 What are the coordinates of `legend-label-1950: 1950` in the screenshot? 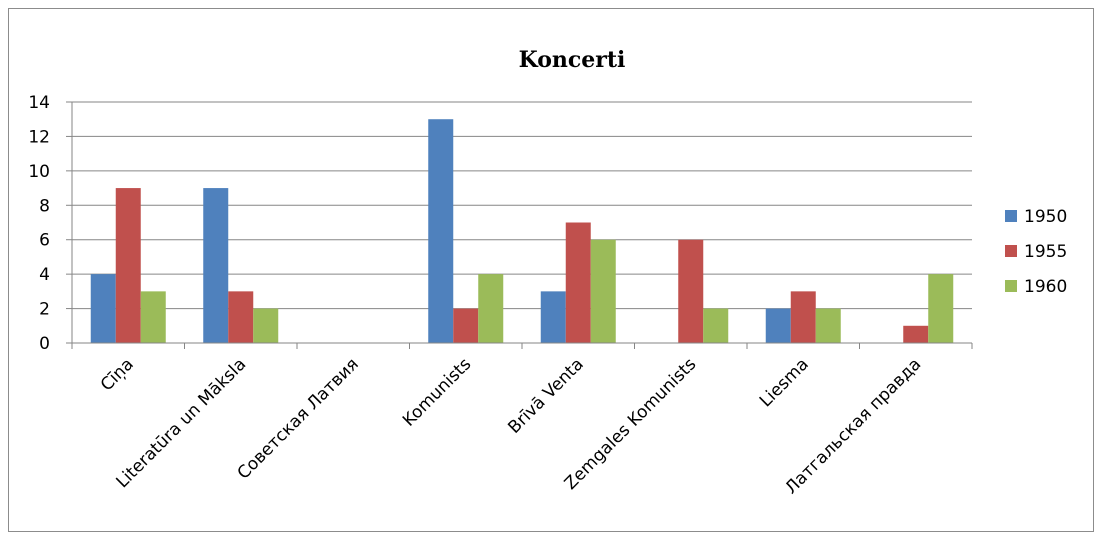 It's located at (1045, 217).